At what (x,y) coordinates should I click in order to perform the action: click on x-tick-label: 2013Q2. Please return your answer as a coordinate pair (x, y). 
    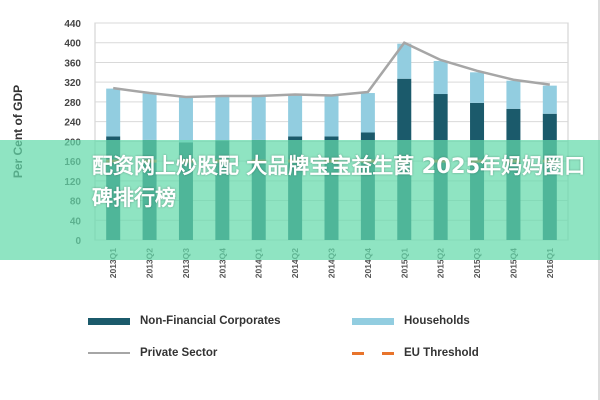
    Looking at the image, I should click on (150, 263).